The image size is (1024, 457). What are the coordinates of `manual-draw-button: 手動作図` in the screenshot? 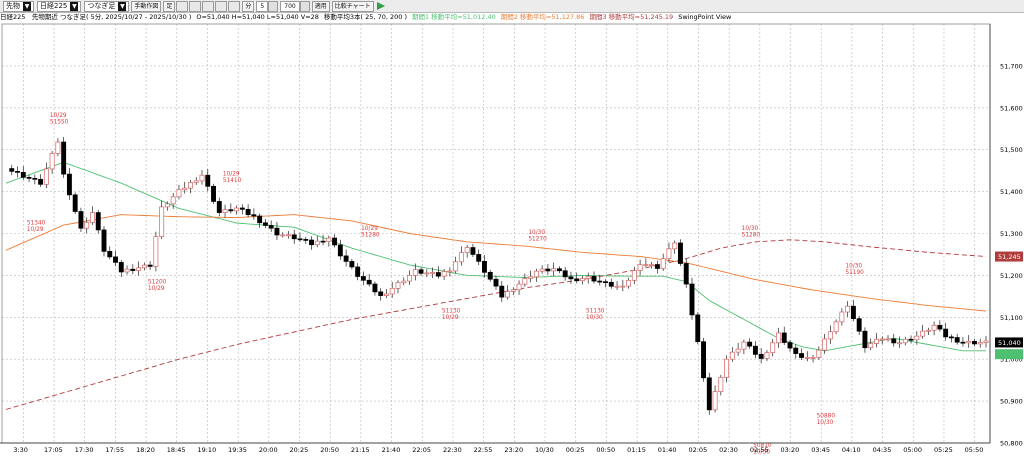 It's located at (146, 6).